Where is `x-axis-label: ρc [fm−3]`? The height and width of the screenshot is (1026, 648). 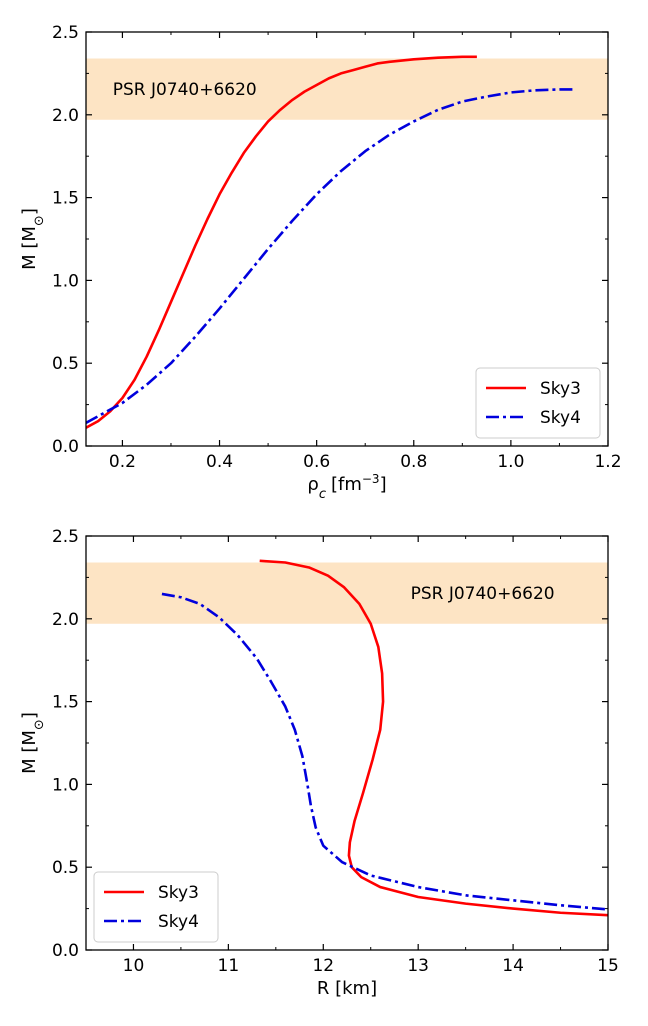
x-axis-label: ρc [fm−3] is located at coordinates (346, 487).